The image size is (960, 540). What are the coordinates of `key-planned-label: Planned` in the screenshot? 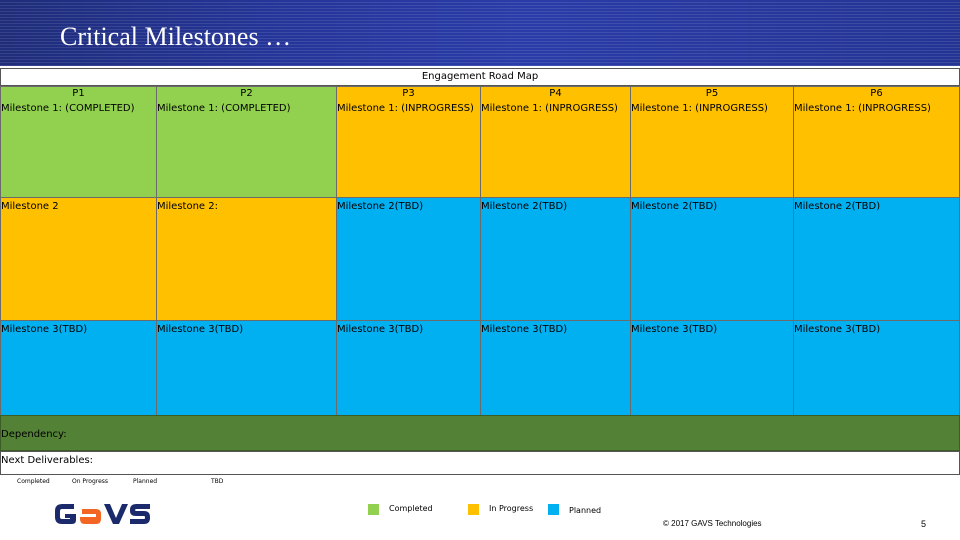 It's located at (145, 481).